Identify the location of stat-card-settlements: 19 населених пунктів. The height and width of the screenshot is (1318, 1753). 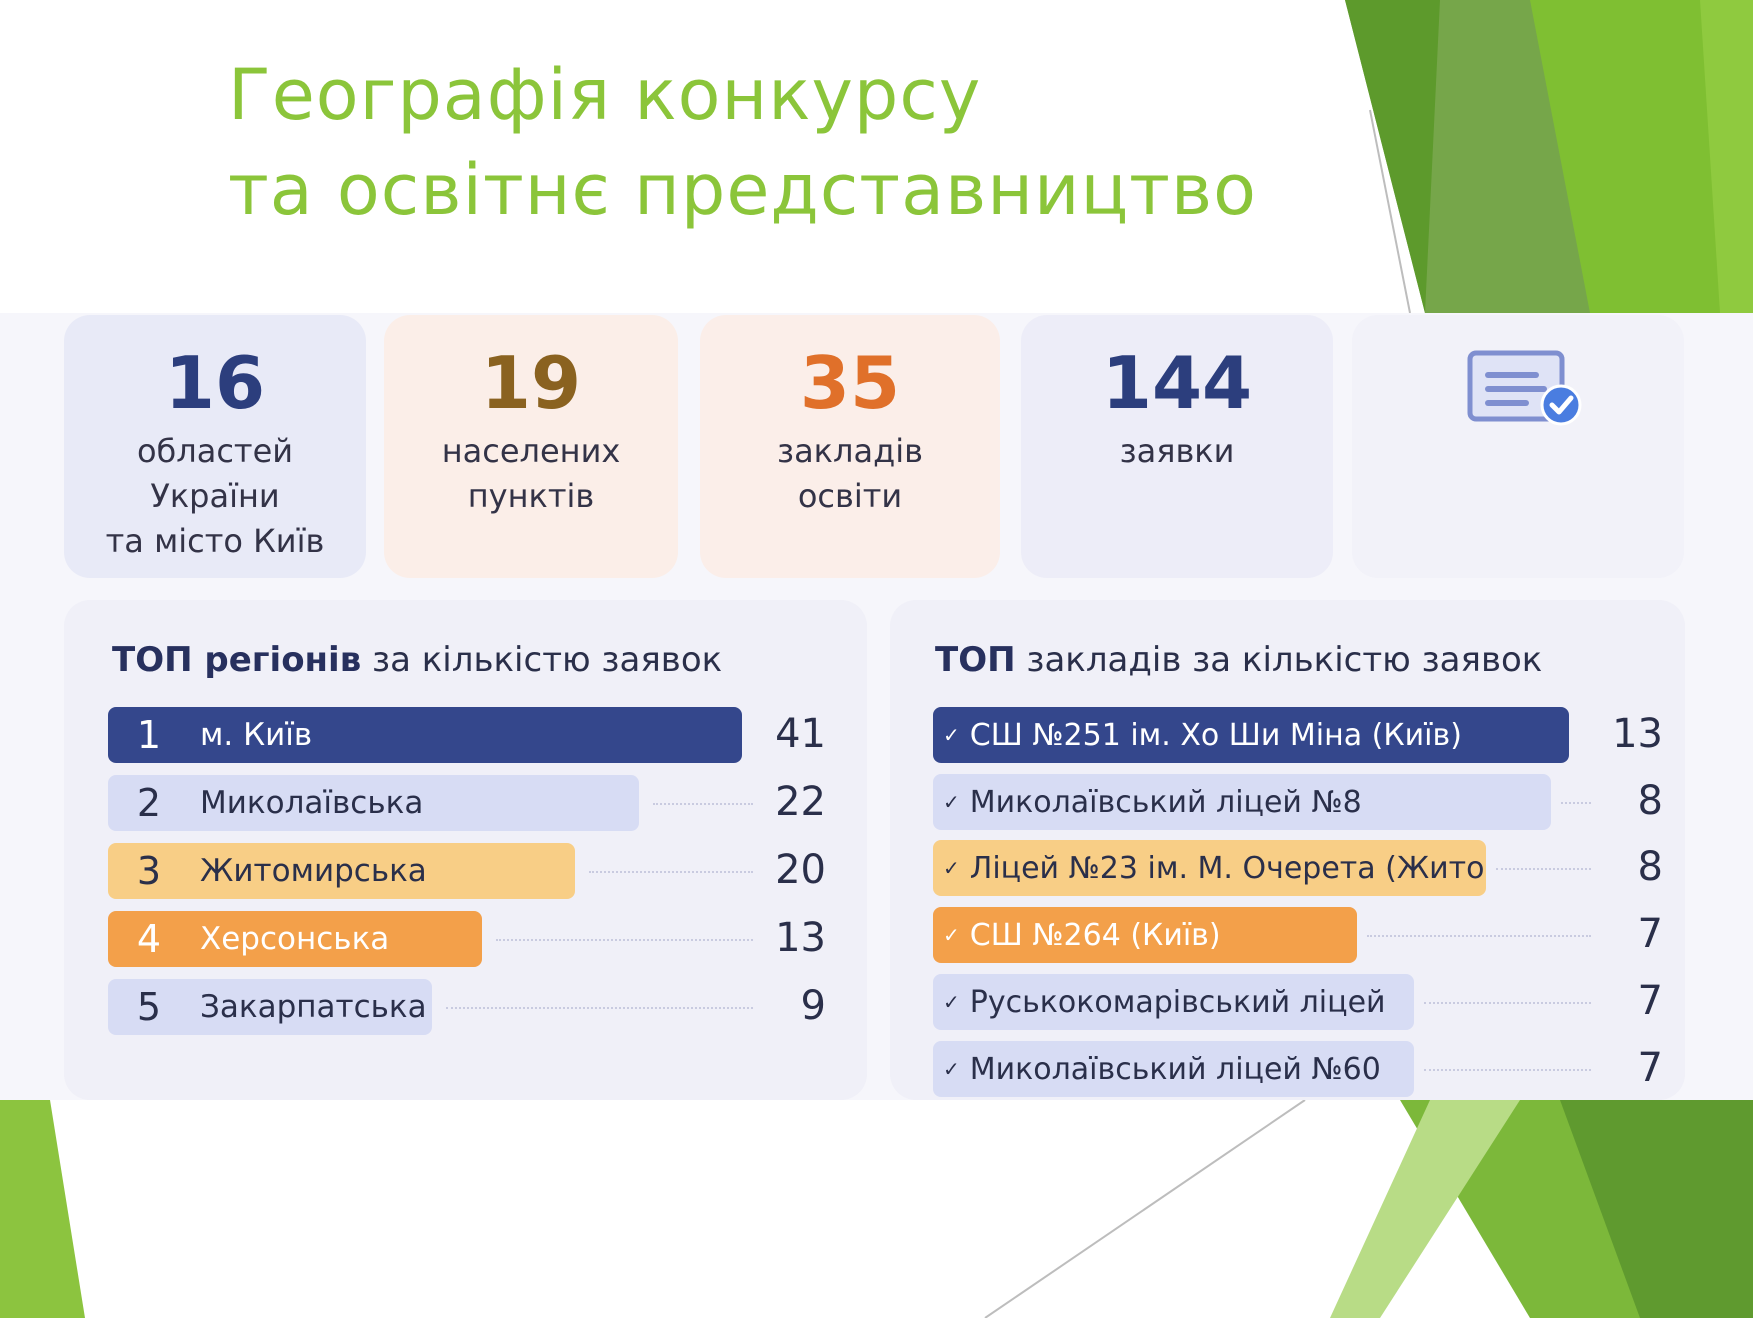
(531, 446).